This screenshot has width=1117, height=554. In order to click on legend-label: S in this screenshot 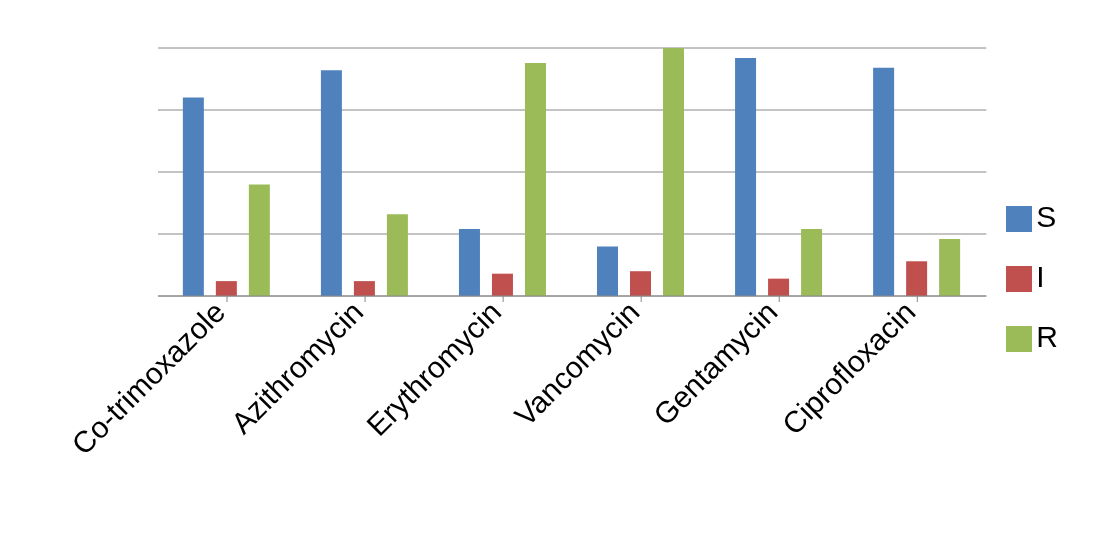, I will do `click(1046, 216)`.